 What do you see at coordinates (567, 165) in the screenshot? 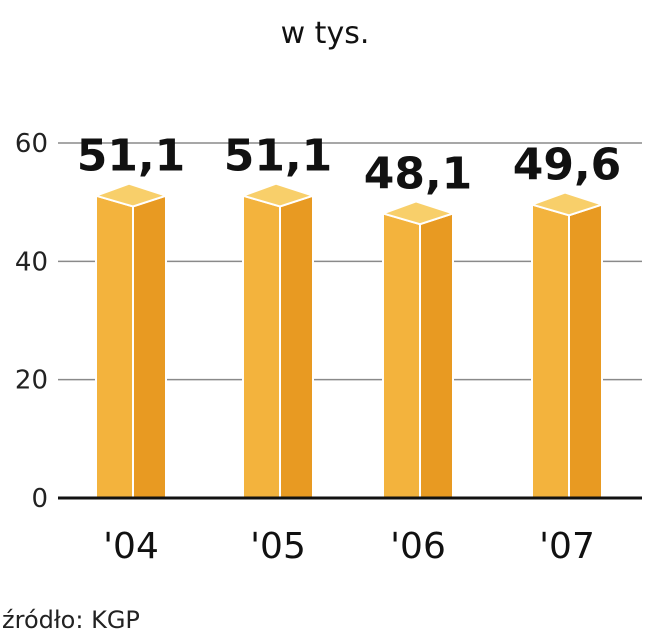
I see `value-label-07: 49,6` at bounding box center [567, 165].